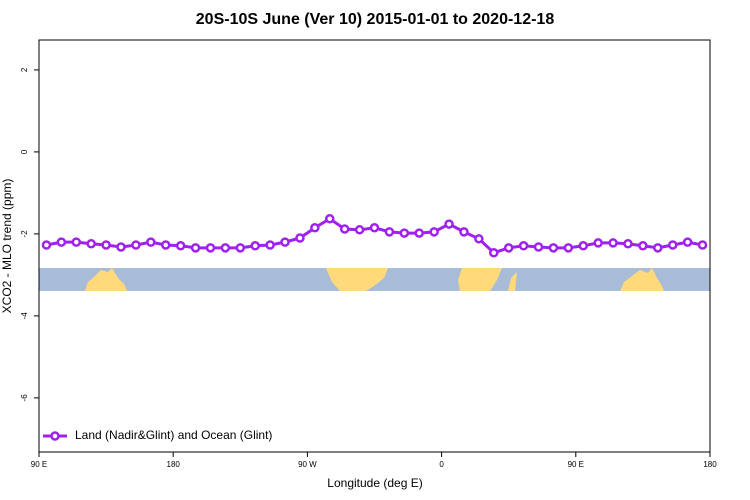  Describe the element at coordinates (24, 234) in the screenshot. I see `y-tick-label: -2` at that location.